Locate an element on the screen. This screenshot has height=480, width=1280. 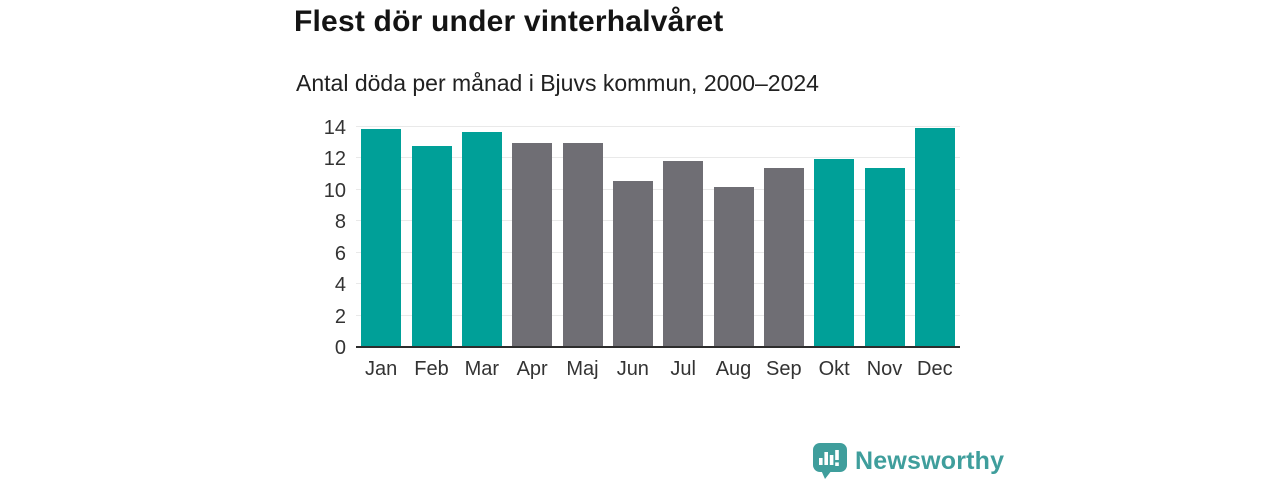
bar-apr is located at coordinates (532, 244).